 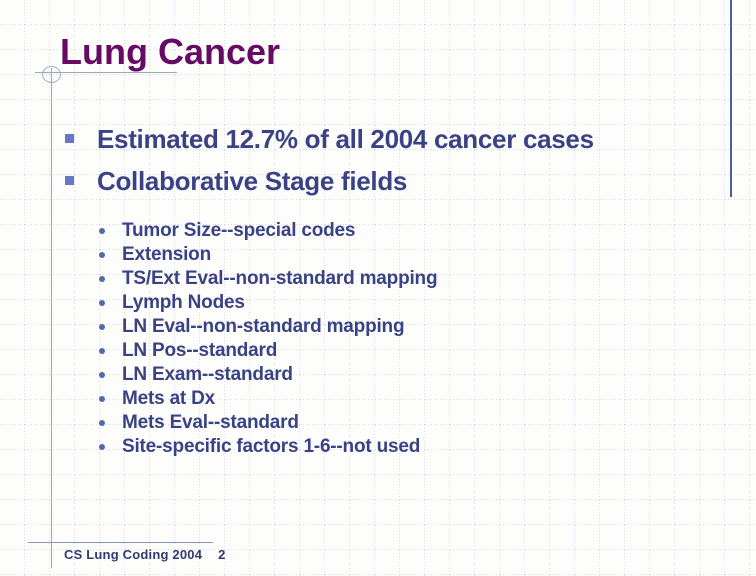 I want to click on sub-bullet-text: Mets at Dx, so click(x=169, y=398).